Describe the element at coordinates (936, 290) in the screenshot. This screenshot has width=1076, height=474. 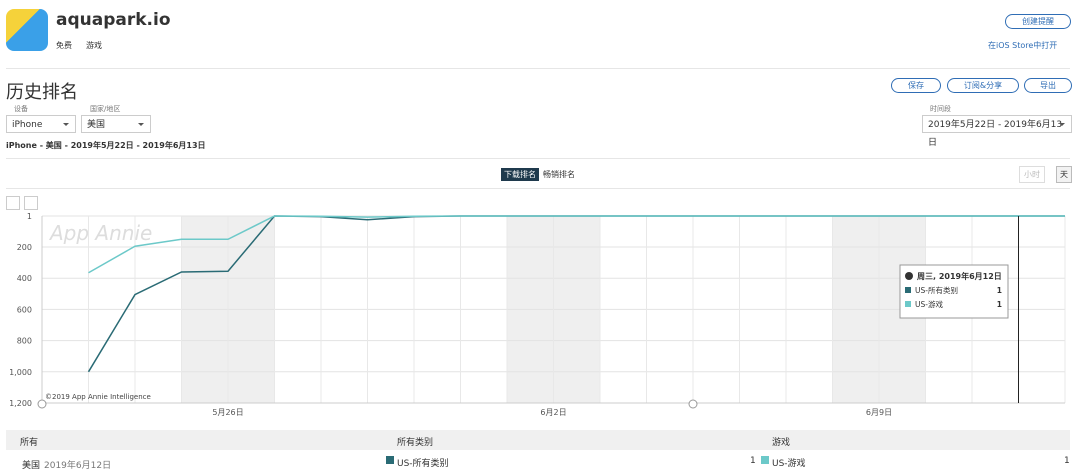
I see `tooltip-series: US-所有类别` at that location.